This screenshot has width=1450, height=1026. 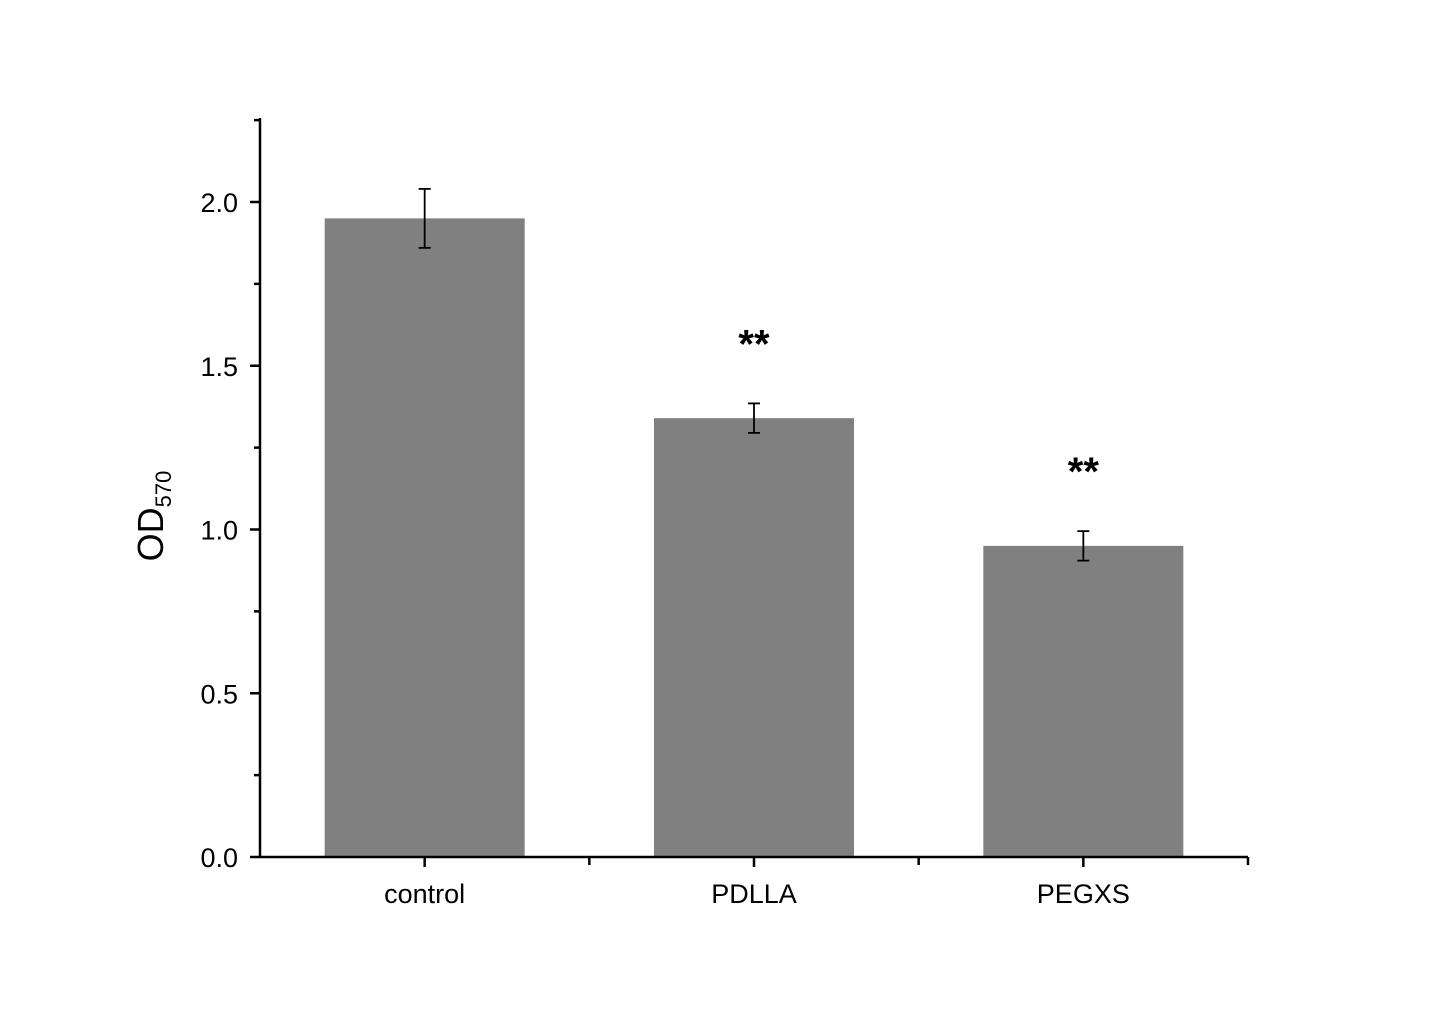 What do you see at coordinates (219, 694) in the screenshot?
I see `y-tick-label: 0.5` at bounding box center [219, 694].